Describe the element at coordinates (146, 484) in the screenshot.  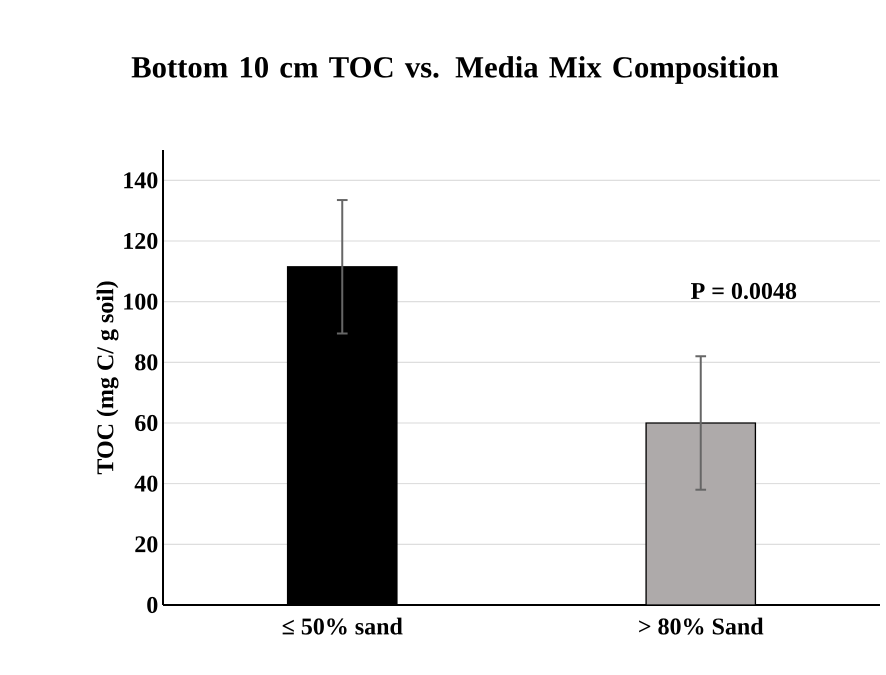
I see `y-tick-label: 40` at that location.